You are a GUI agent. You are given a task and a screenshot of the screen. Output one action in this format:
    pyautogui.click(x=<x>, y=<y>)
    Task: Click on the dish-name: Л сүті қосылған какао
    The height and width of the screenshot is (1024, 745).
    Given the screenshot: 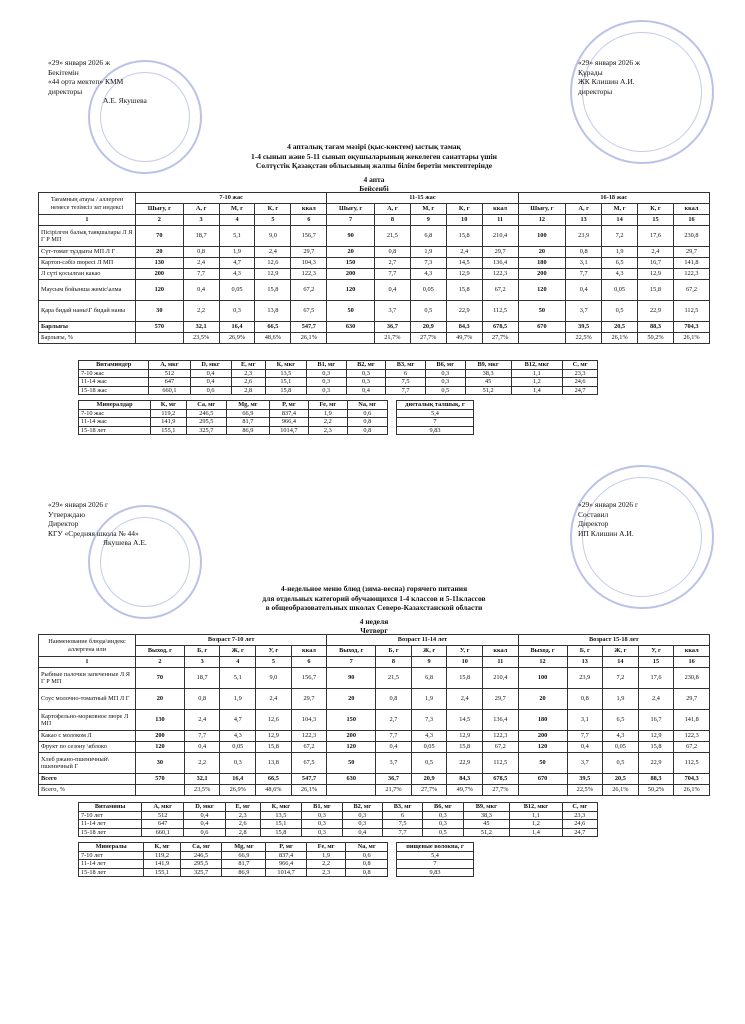 What is the action you would take?
    pyautogui.click(x=87, y=274)
    